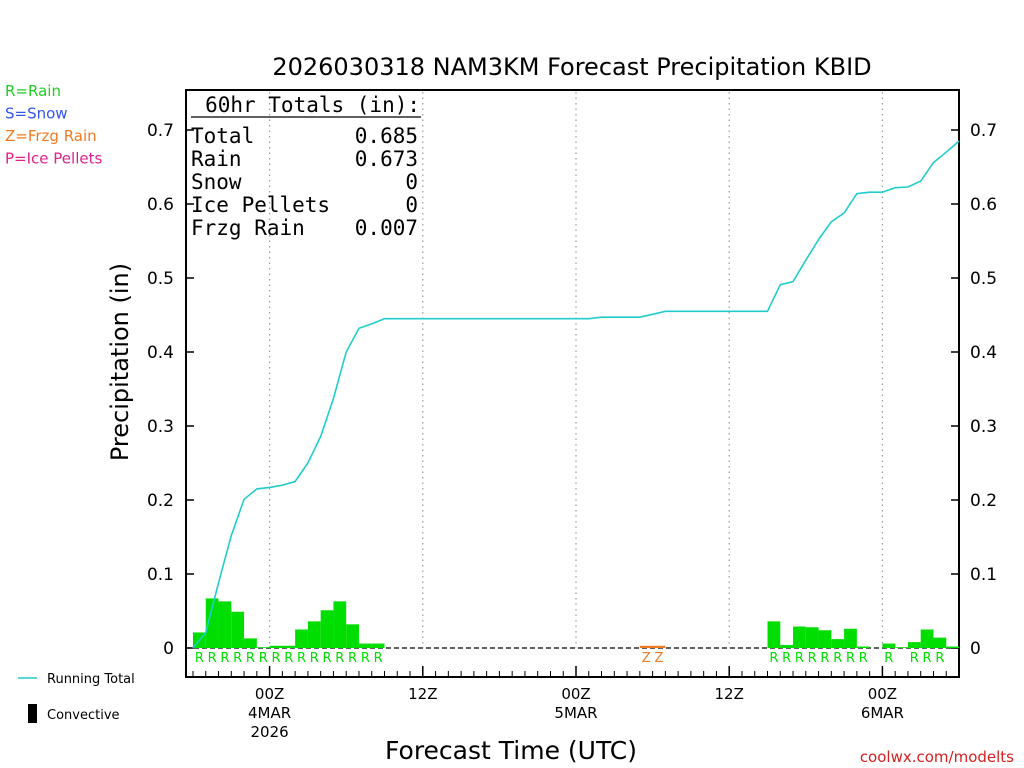 Image resolution: width=1024 pixels, height=768 pixels. What do you see at coordinates (53, 159) in the screenshot?
I see `legend-entry: P=Ice Pellets` at bounding box center [53, 159].